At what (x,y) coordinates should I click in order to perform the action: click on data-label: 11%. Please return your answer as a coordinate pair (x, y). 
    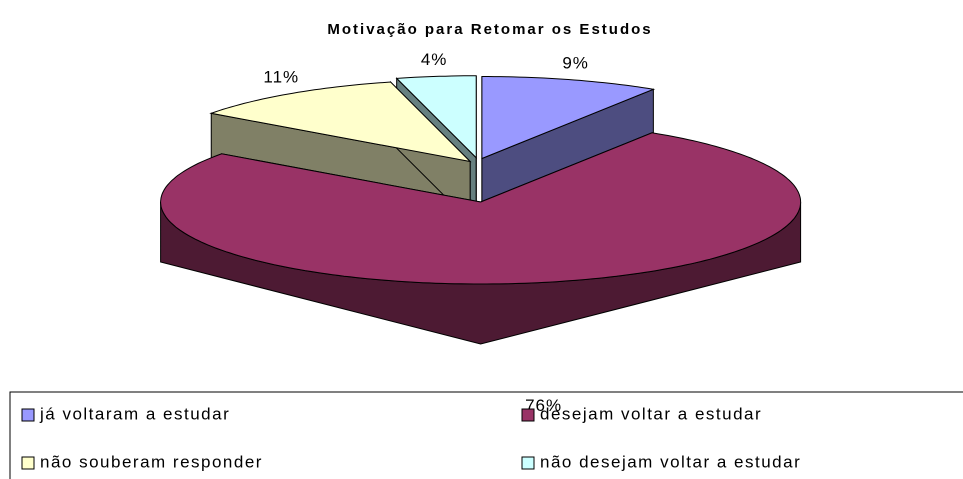
    Looking at the image, I should click on (281, 77).